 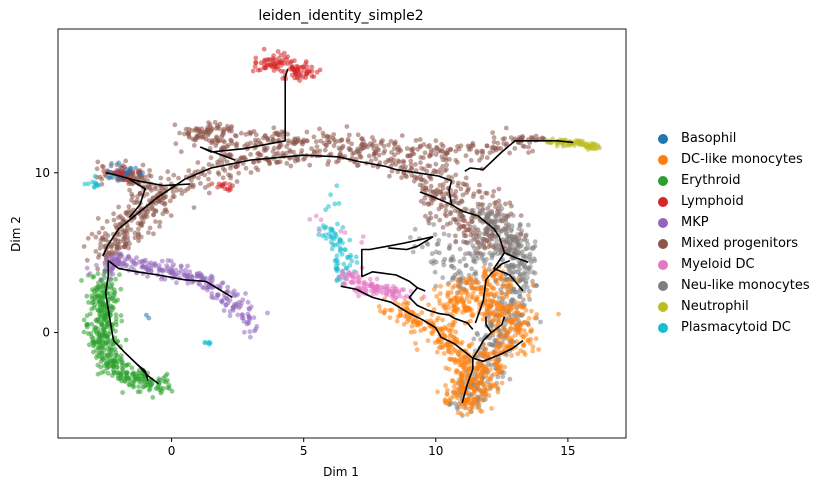 What do you see at coordinates (341, 472) in the screenshot?
I see `x-axis-label: Dim 1` at bounding box center [341, 472].